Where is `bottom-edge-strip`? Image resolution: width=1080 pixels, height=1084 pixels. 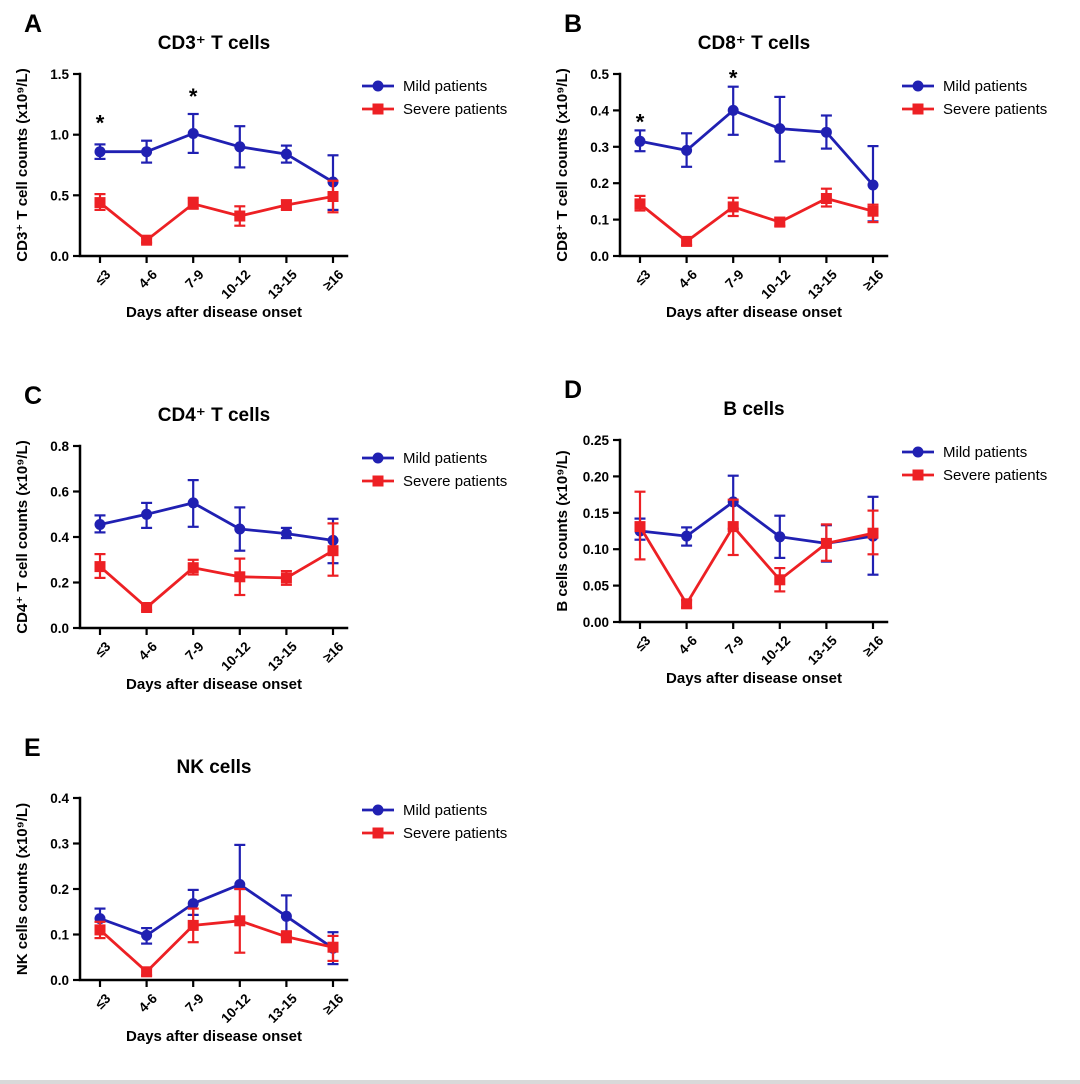 bottom-edge-strip is located at coordinates (540, 1082).